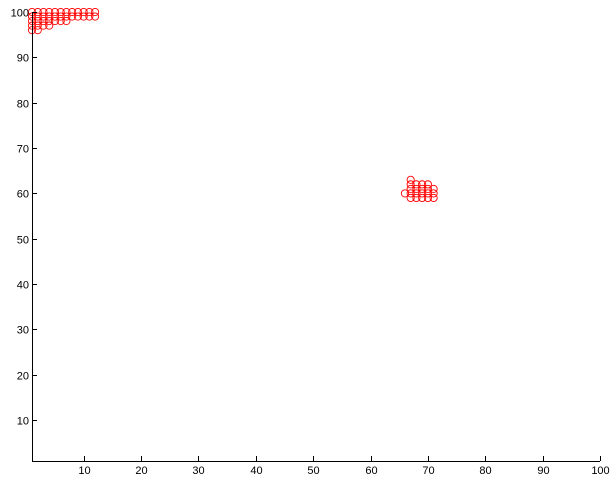 Image resolution: width=611 pixels, height=479 pixels. What do you see at coordinates (23, 286) in the screenshot?
I see `y-tick-label: 40` at bounding box center [23, 286].